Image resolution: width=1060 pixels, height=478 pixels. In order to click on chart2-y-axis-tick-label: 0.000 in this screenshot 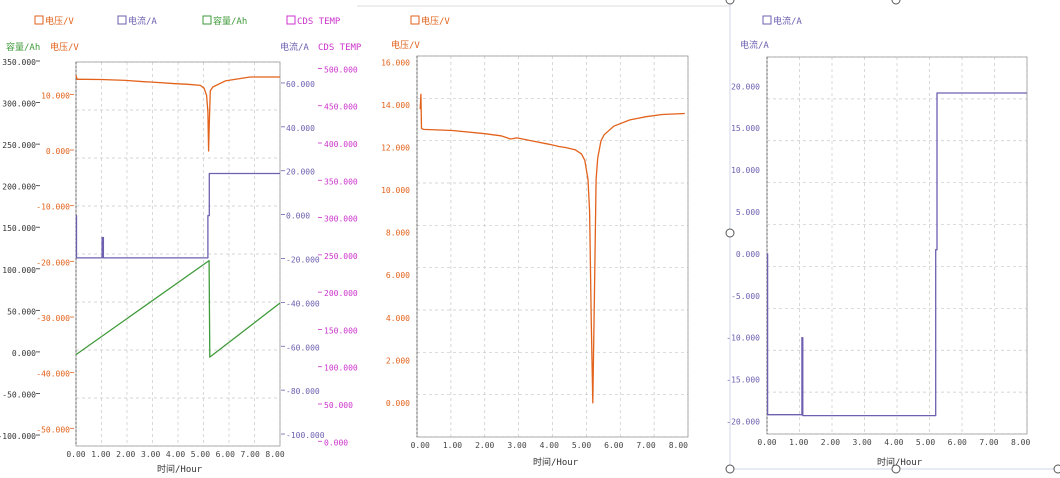, I will do `click(398, 403)`.